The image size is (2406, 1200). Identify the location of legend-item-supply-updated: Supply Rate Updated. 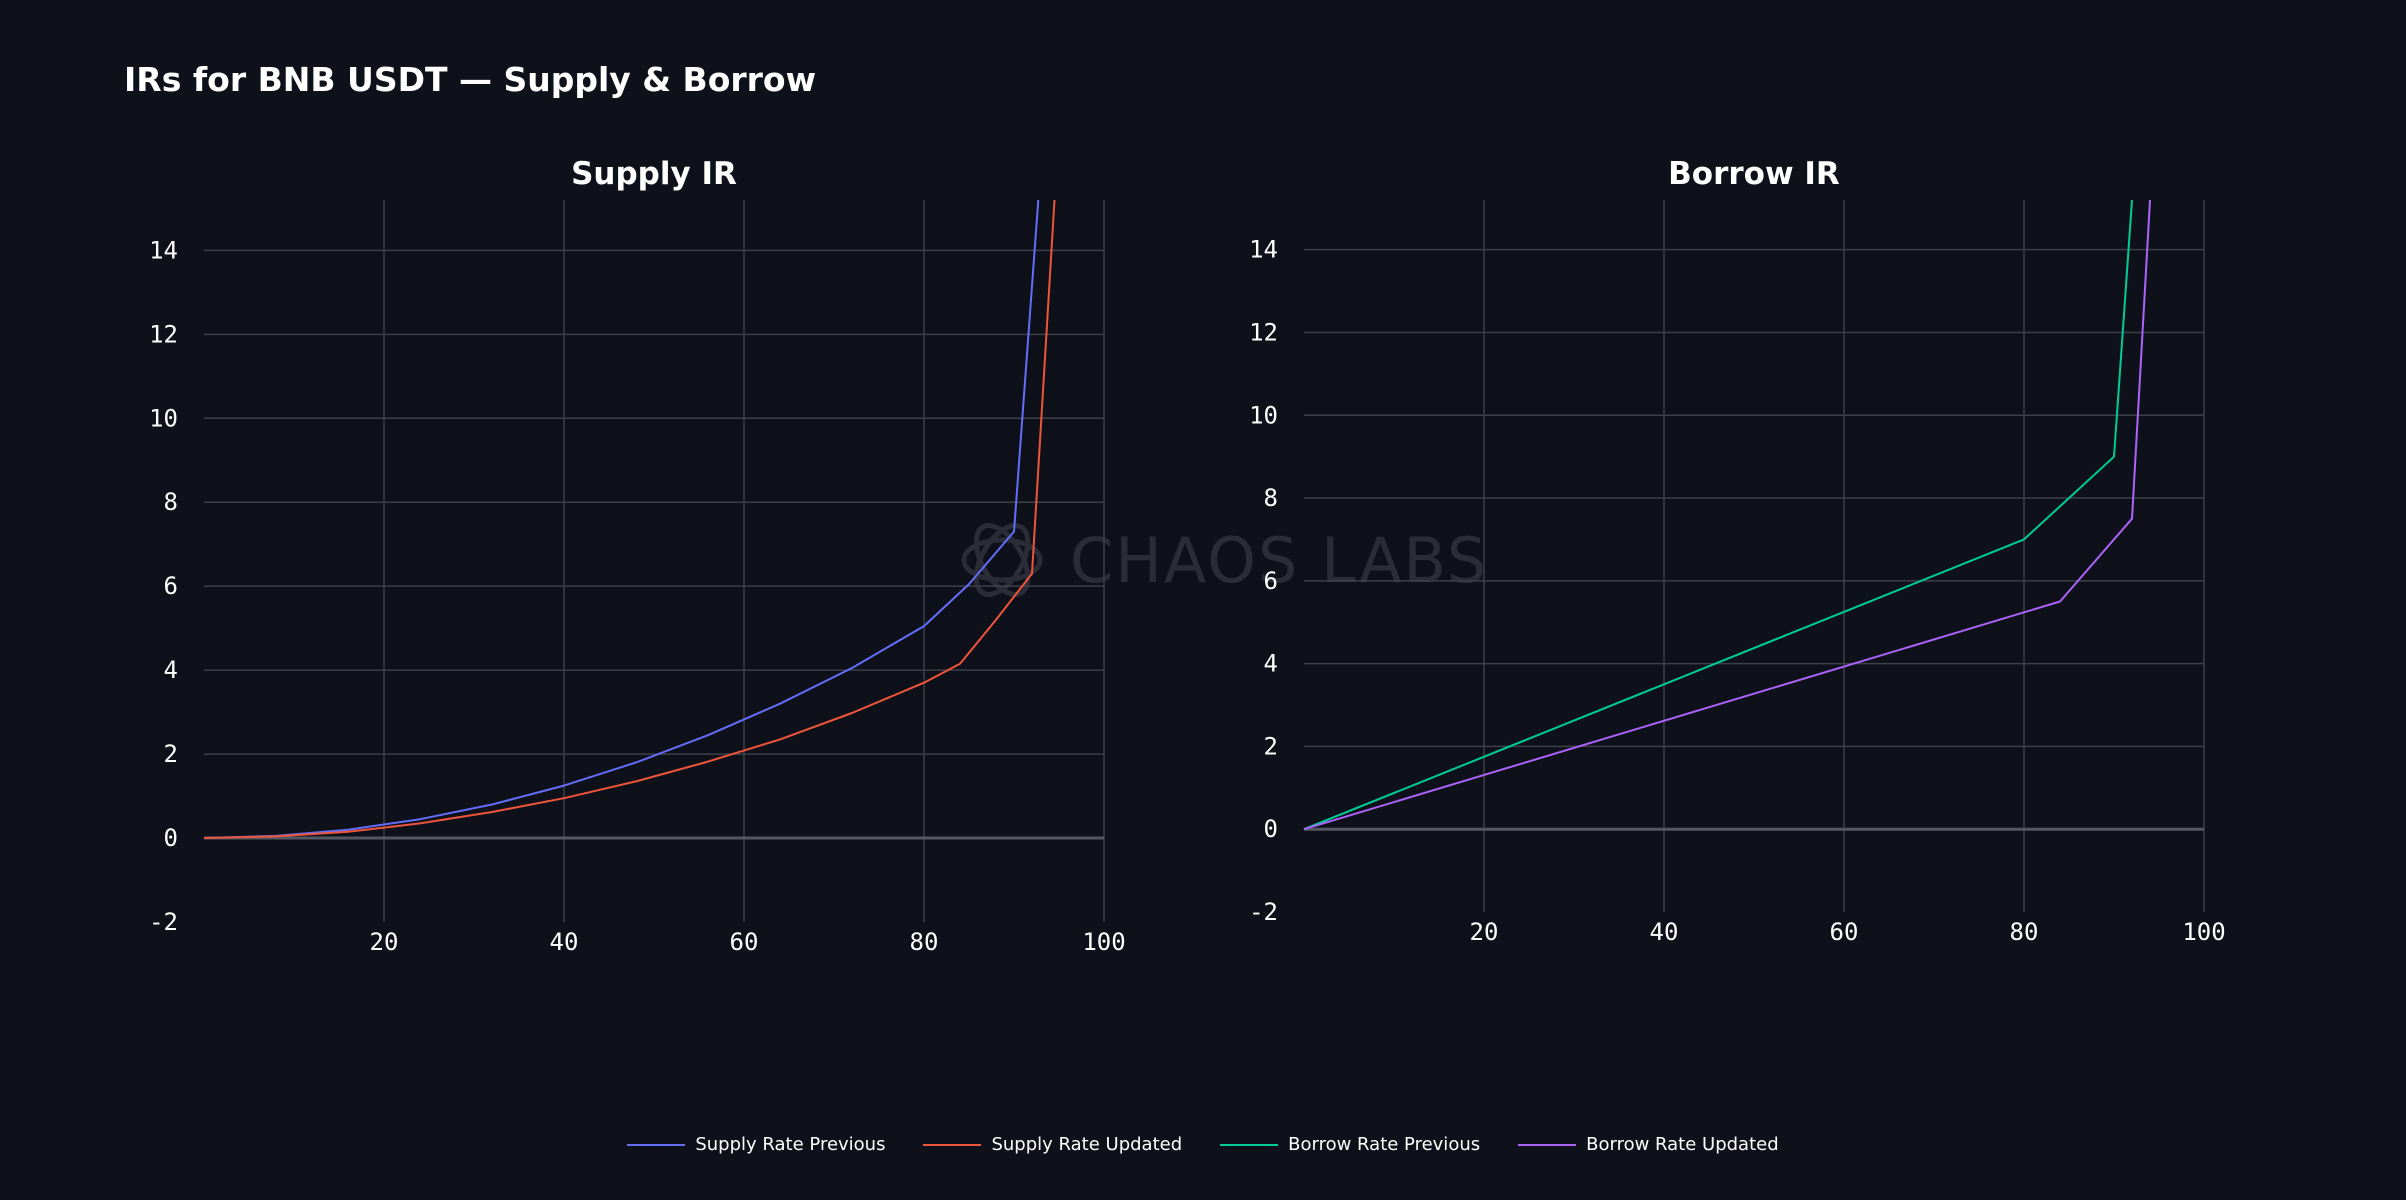
(1052, 1144).